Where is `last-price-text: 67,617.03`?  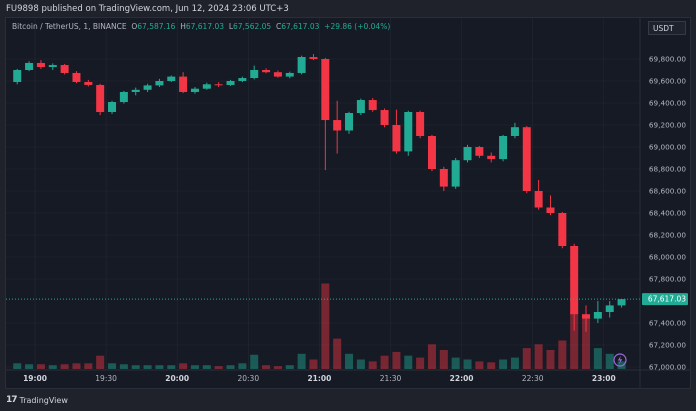 last-price-text: 67,617.03 is located at coordinates (667, 299).